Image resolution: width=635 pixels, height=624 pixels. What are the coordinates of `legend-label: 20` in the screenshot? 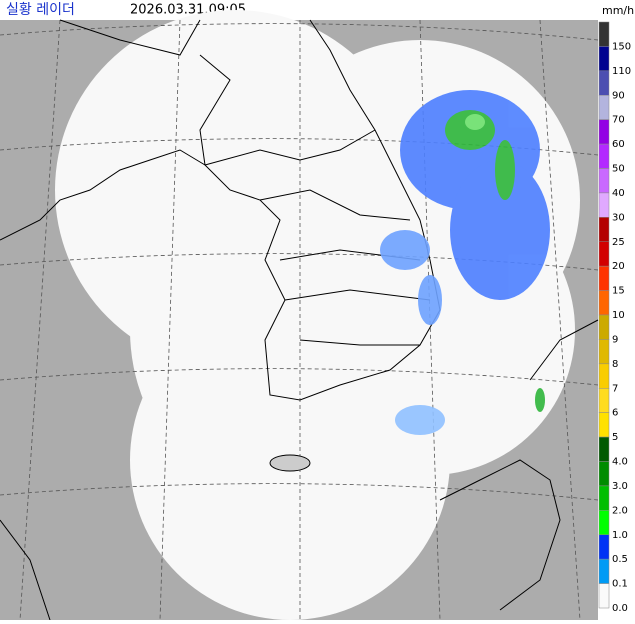 It's located at (618, 266).